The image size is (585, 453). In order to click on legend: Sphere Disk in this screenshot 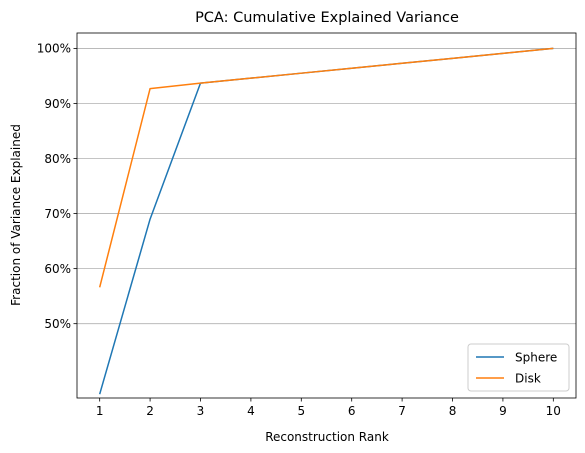, I will do `click(518, 367)`.